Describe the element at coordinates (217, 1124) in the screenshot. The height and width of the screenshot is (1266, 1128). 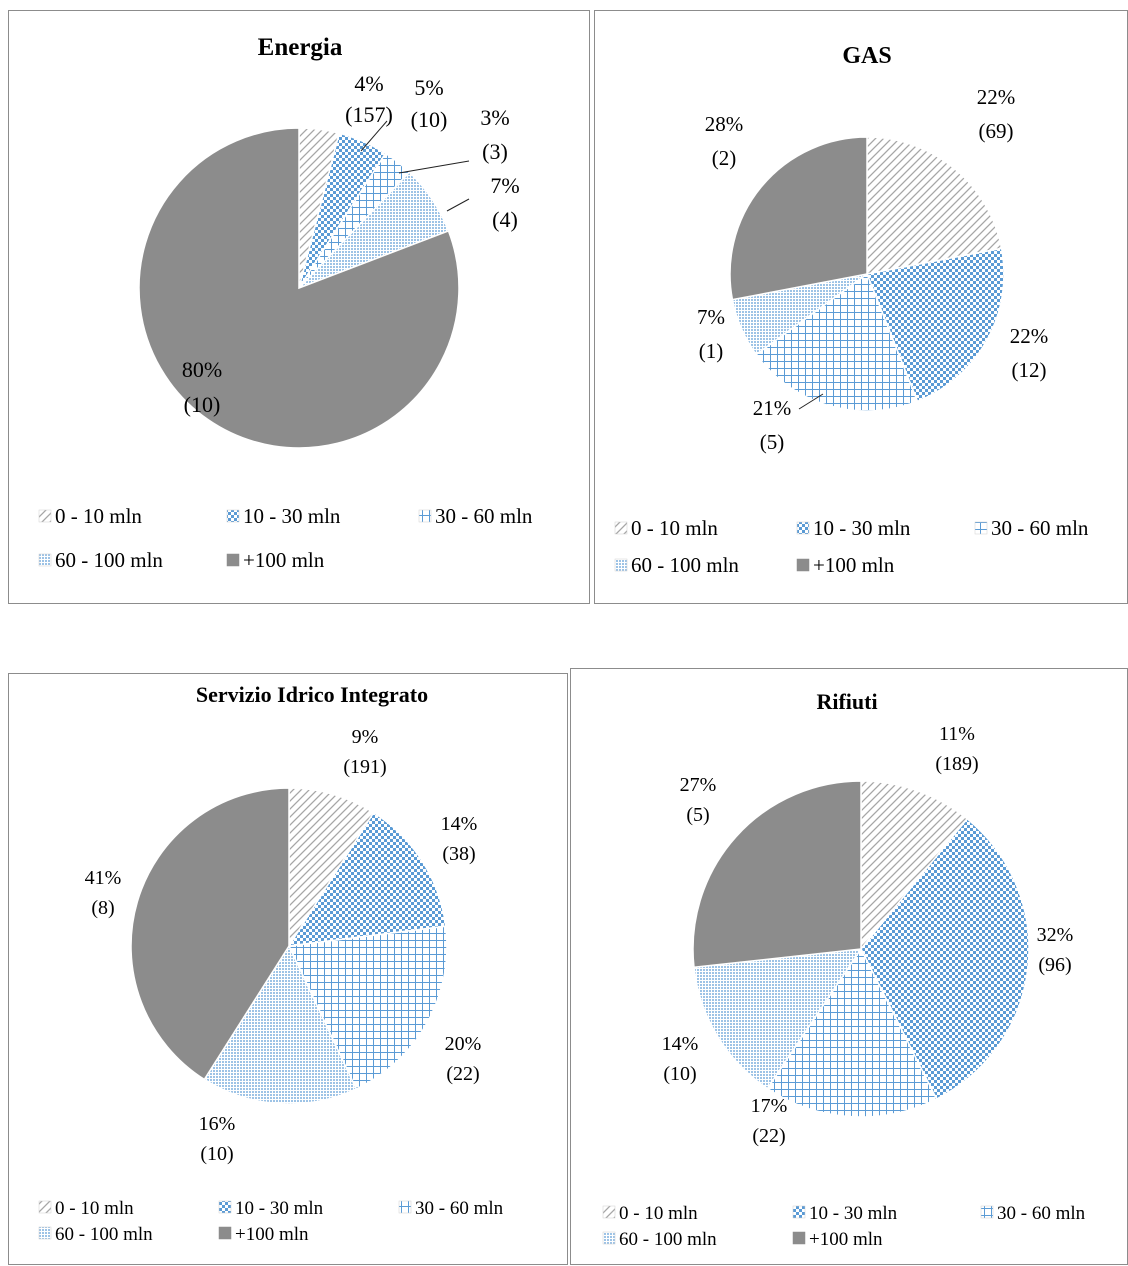
I see `data-label-percent: 16%` at that location.